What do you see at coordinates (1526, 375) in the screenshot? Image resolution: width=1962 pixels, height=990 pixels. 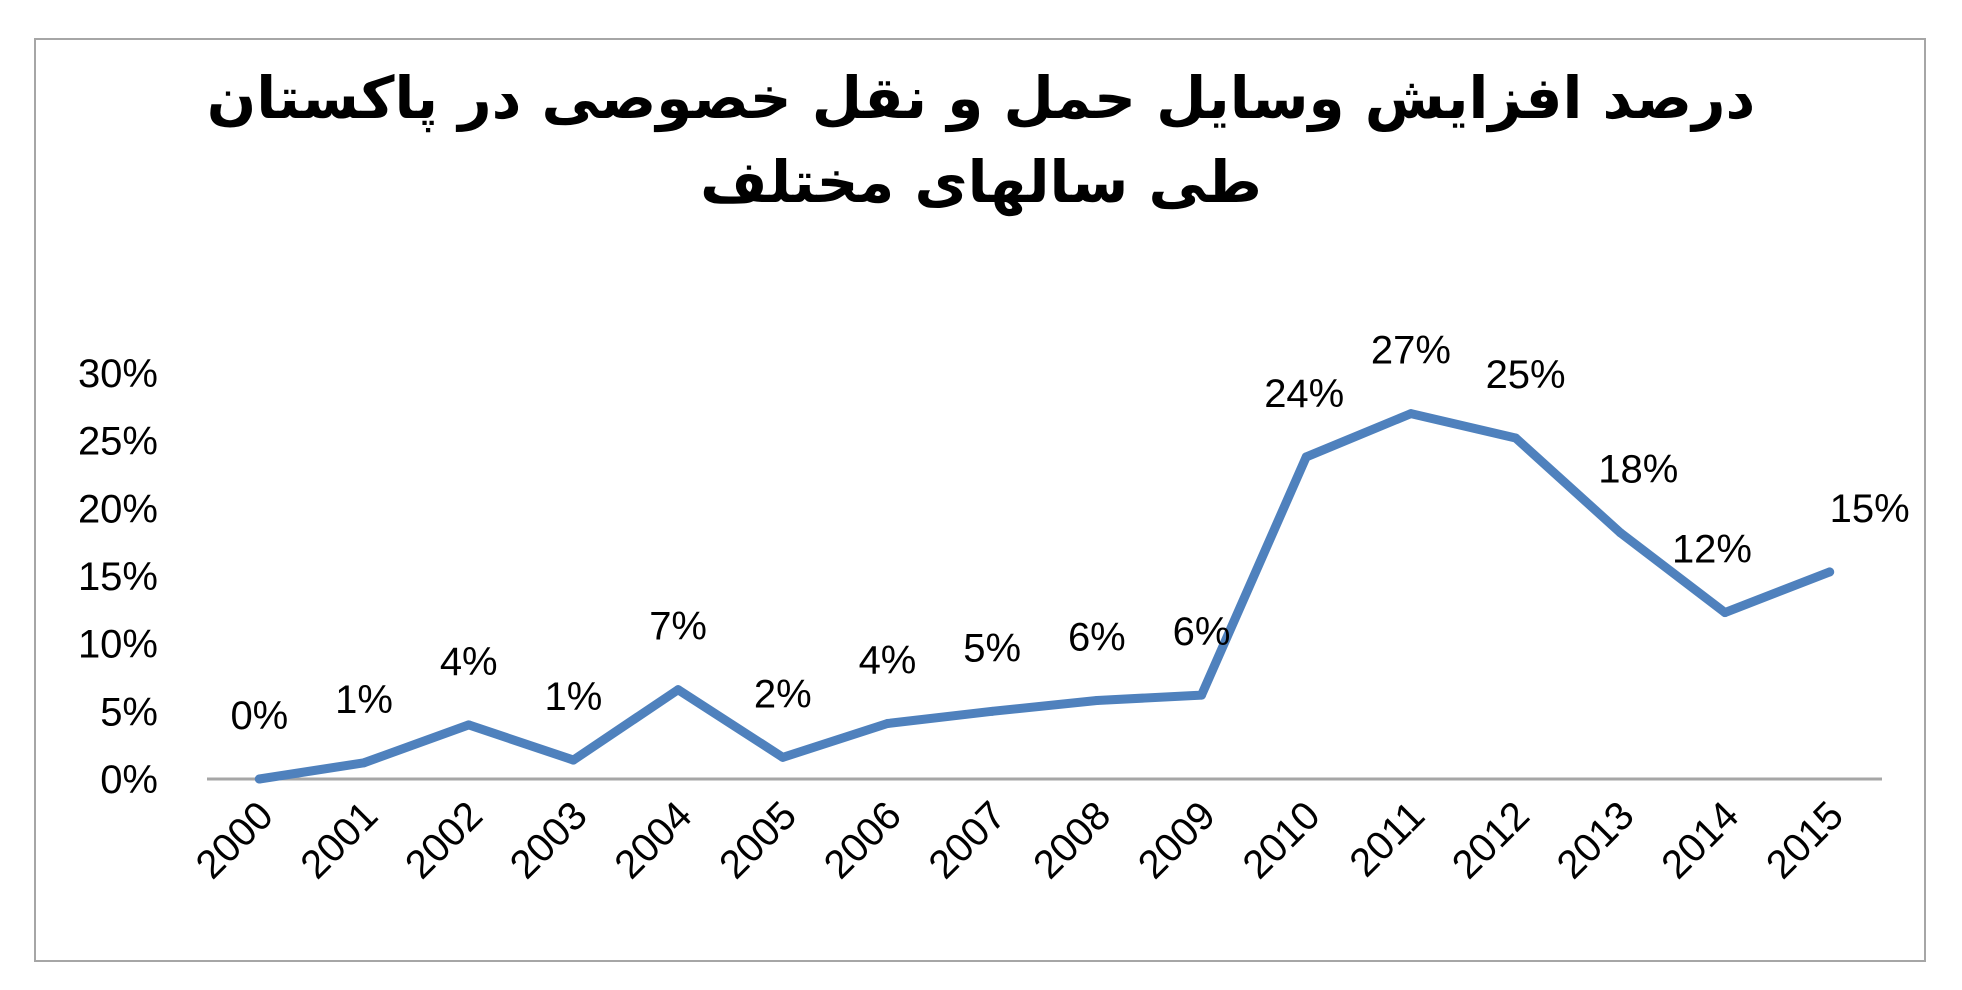 I see `data-label: 25%` at bounding box center [1526, 375].